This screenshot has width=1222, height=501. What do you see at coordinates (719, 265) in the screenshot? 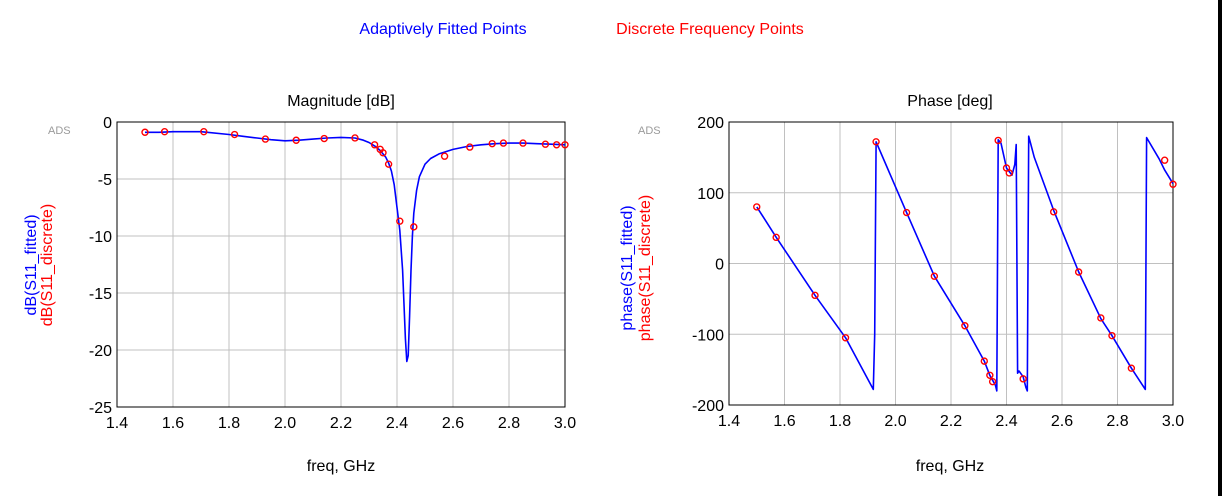
I see `phase-y-tick-label: 0` at bounding box center [719, 265].